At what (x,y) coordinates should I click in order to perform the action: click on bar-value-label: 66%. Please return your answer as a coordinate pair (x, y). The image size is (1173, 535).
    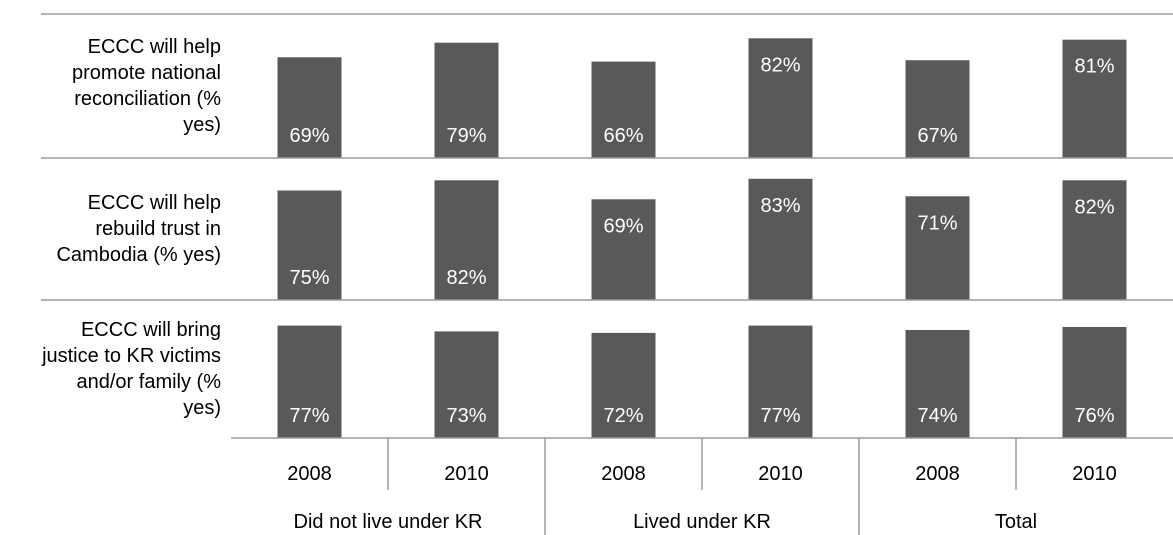
    Looking at the image, I should click on (623, 136).